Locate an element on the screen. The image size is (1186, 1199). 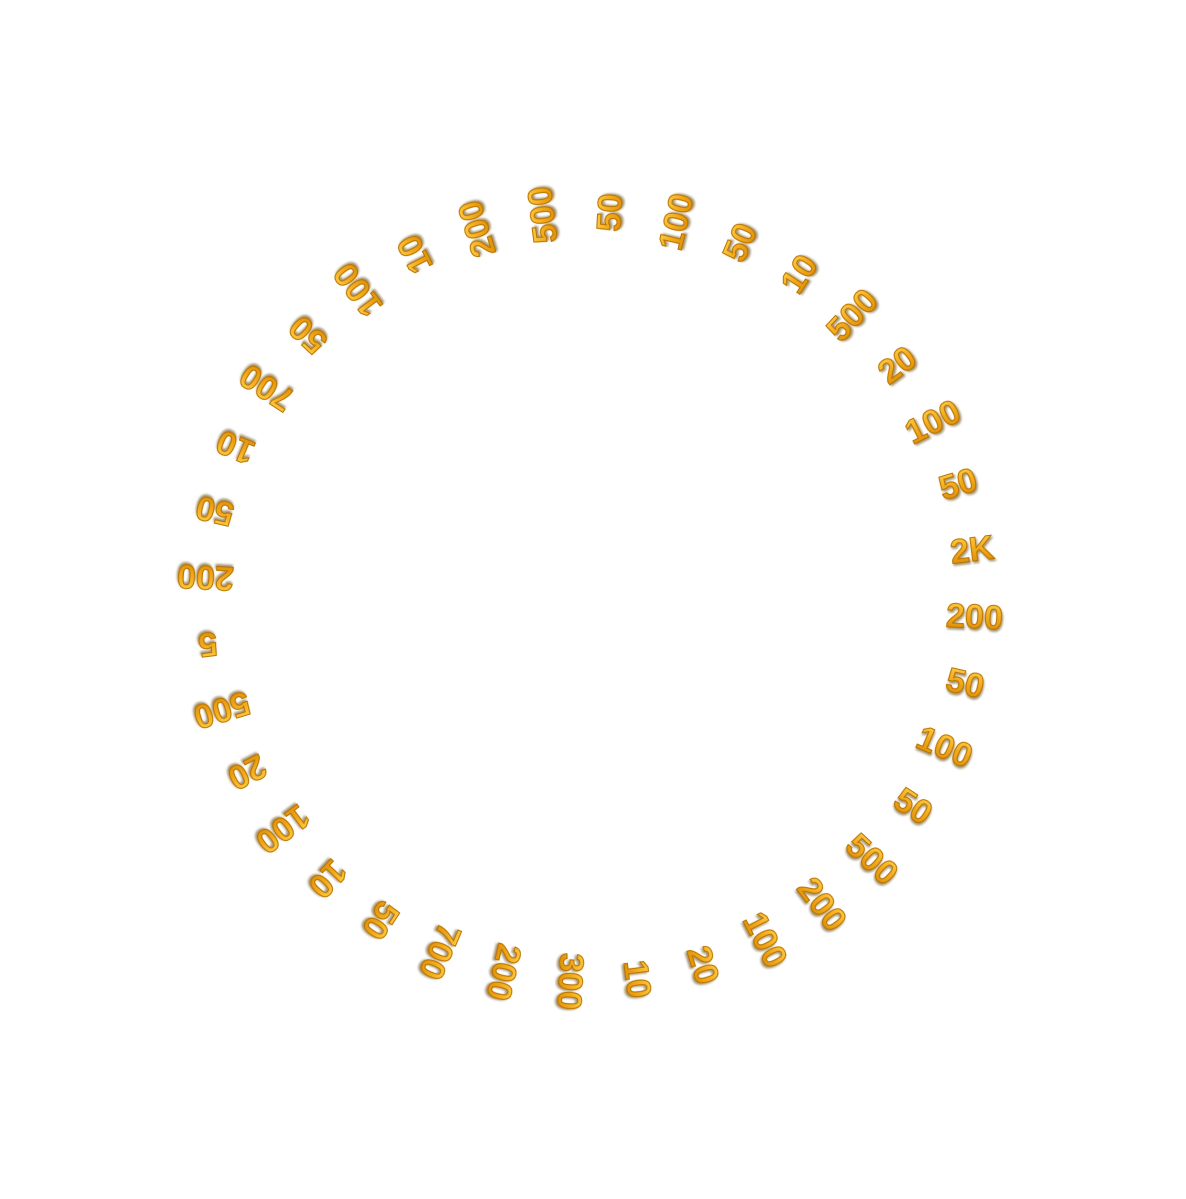
prize-label: 2K is located at coordinates (972, 550).